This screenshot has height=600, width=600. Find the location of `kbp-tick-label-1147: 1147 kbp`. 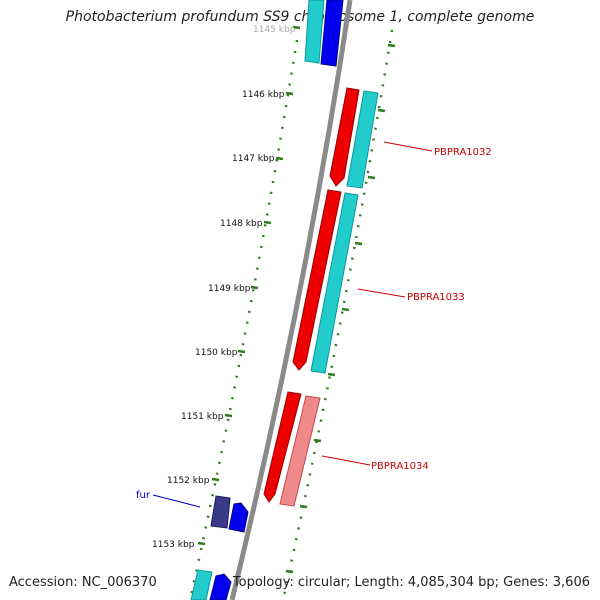

kbp-tick-label-1147: 1147 kbp is located at coordinates (253, 159).